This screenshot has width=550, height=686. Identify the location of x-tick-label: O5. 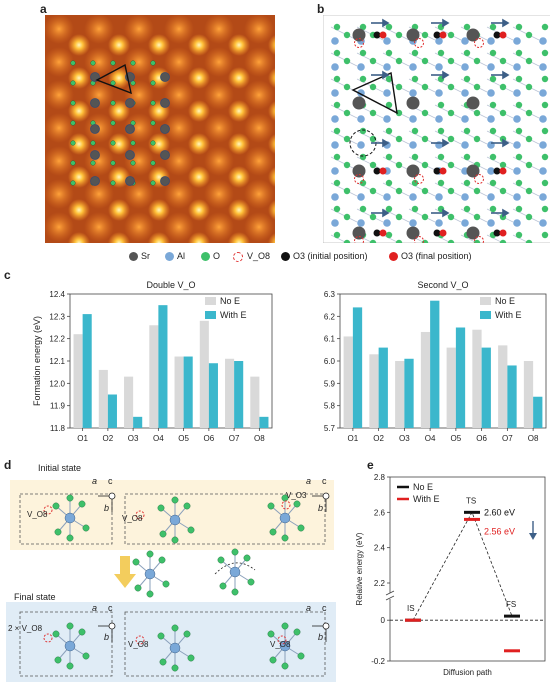
(456, 438).